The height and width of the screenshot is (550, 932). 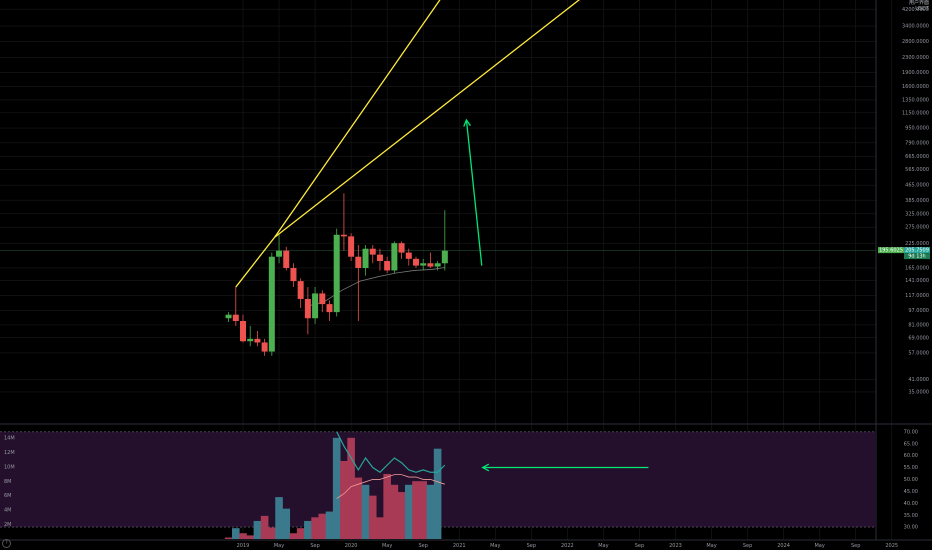 I want to click on time-tick-label: 2020, so click(x=351, y=546).